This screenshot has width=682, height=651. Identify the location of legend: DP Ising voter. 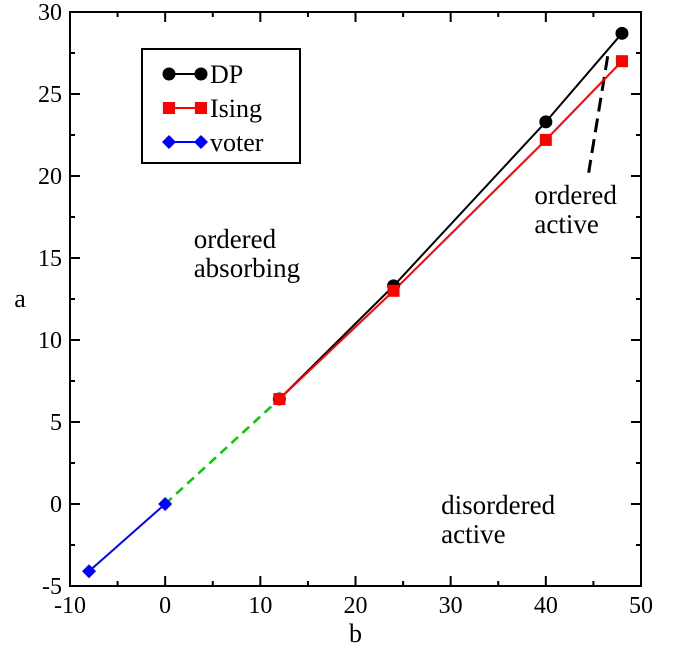
(221, 106).